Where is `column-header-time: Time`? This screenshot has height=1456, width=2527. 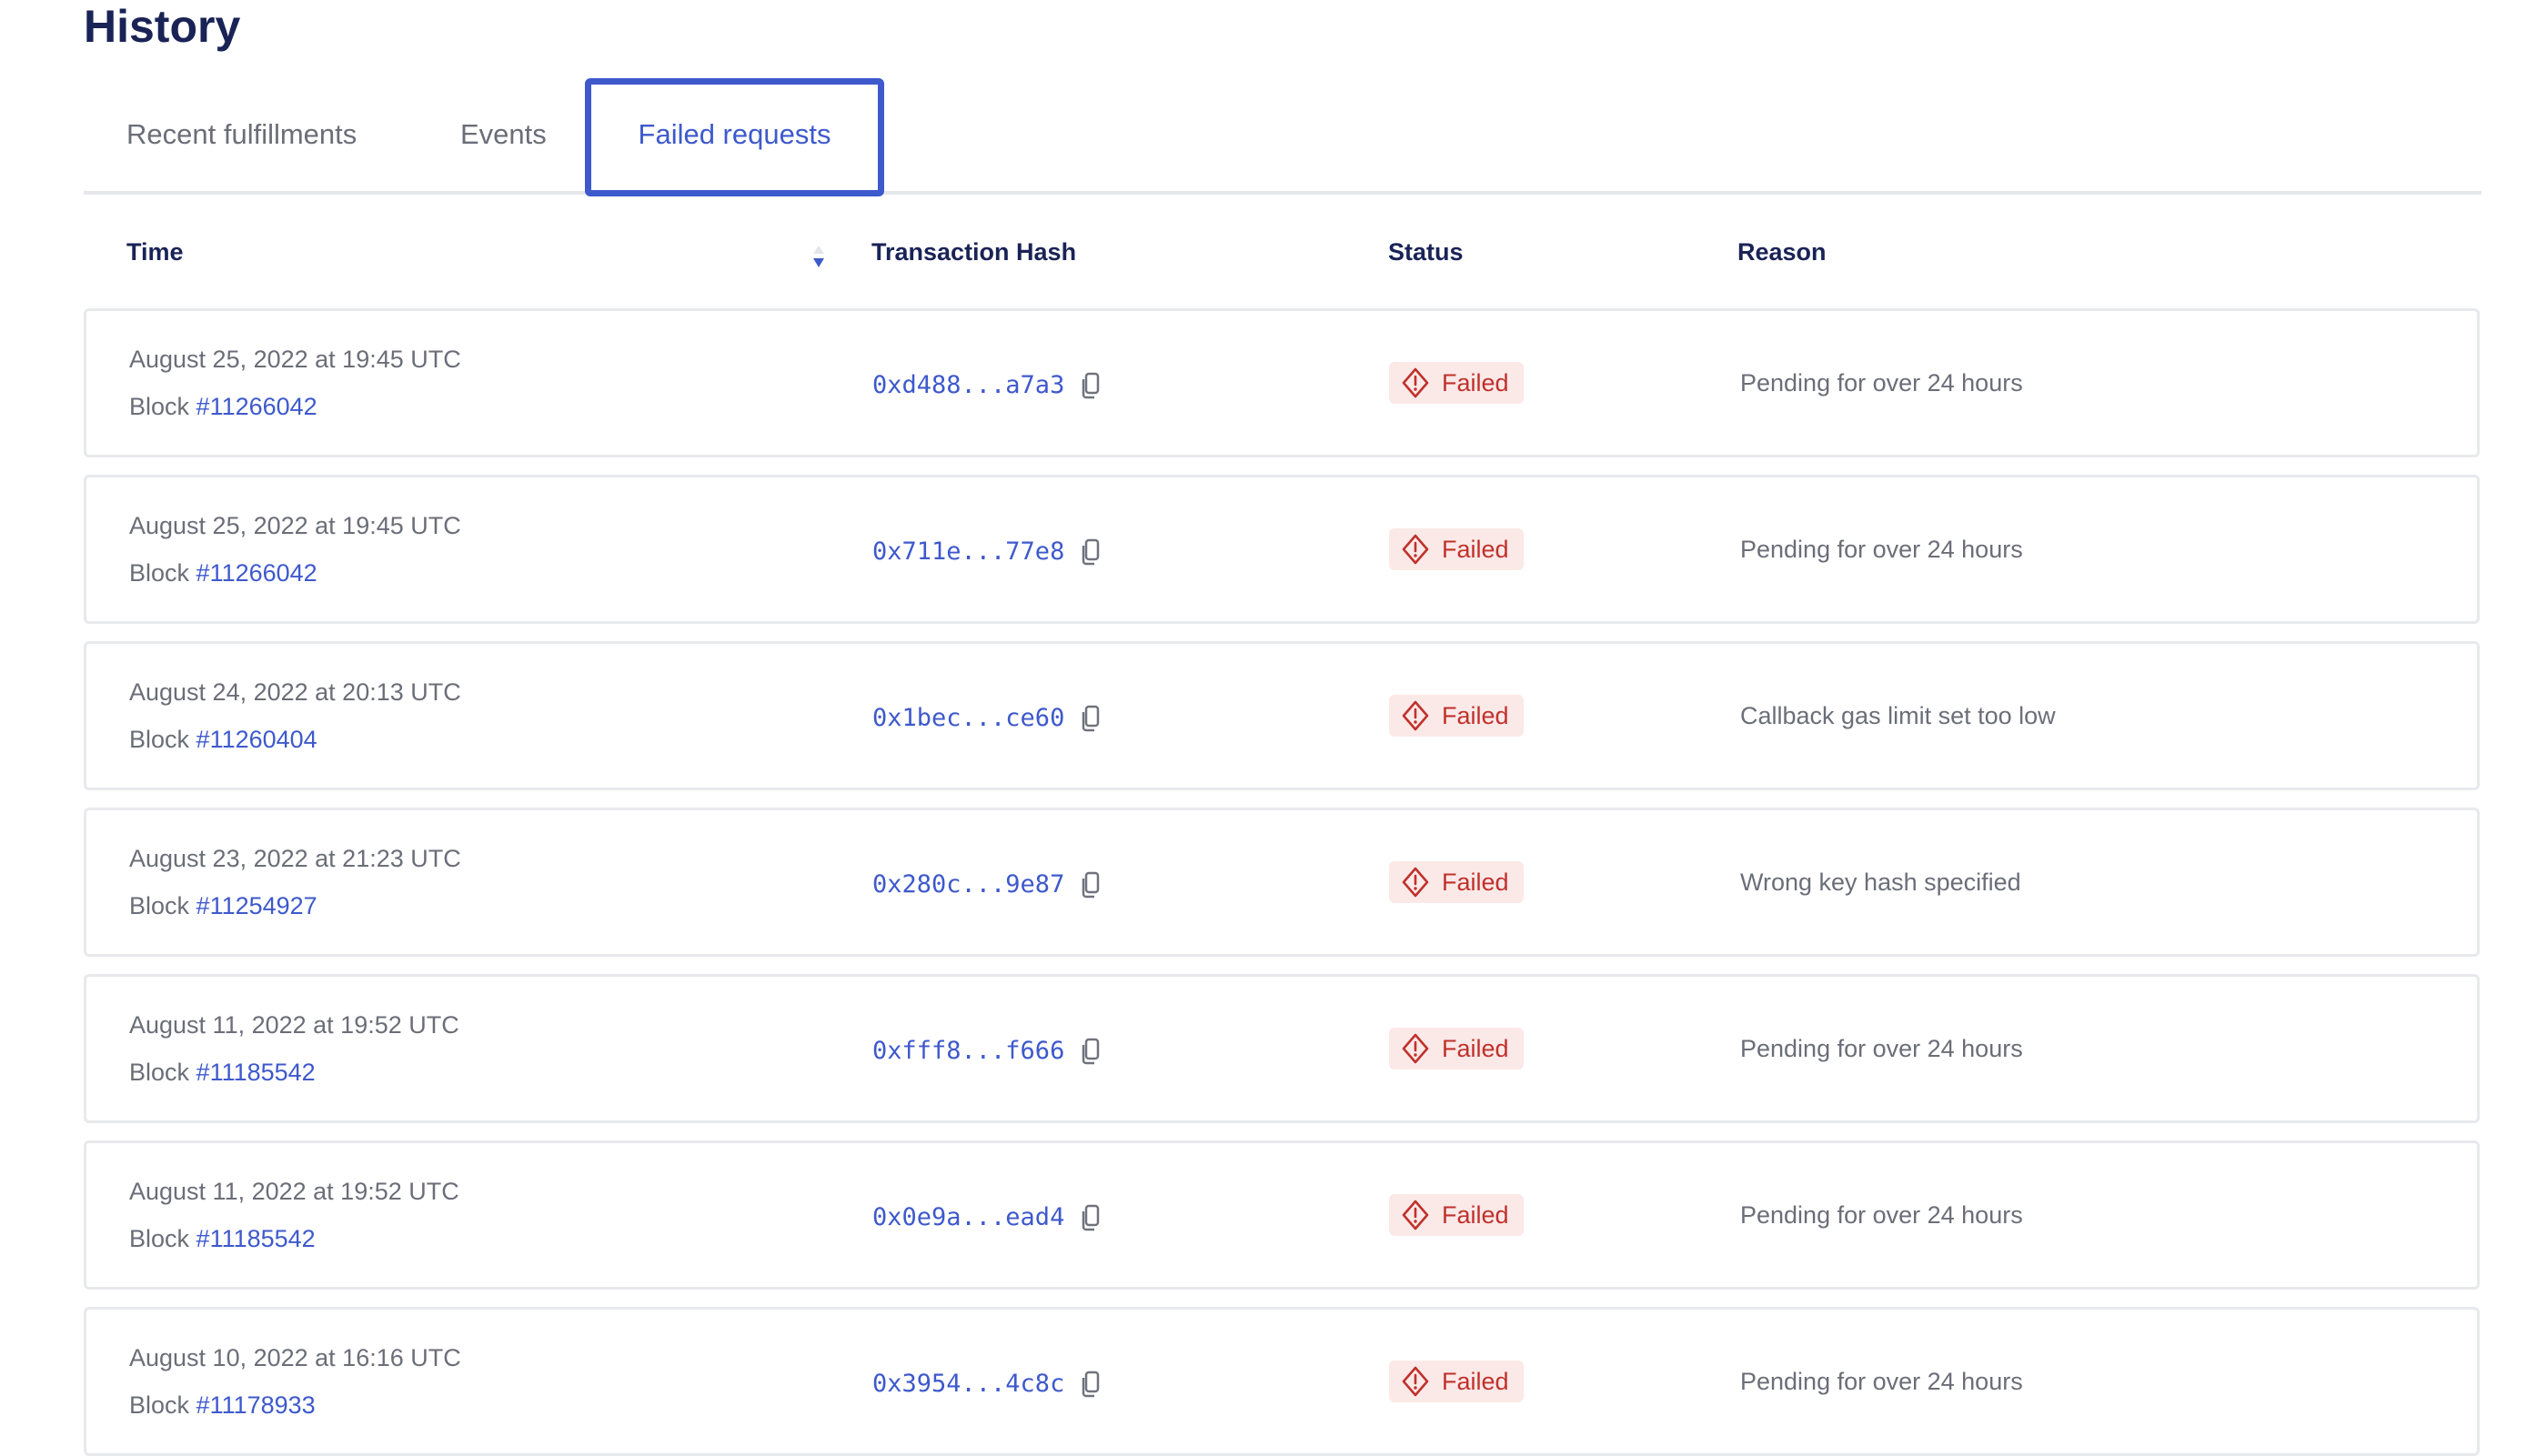 column-header-time: Time is located at coordinates (155, 252).